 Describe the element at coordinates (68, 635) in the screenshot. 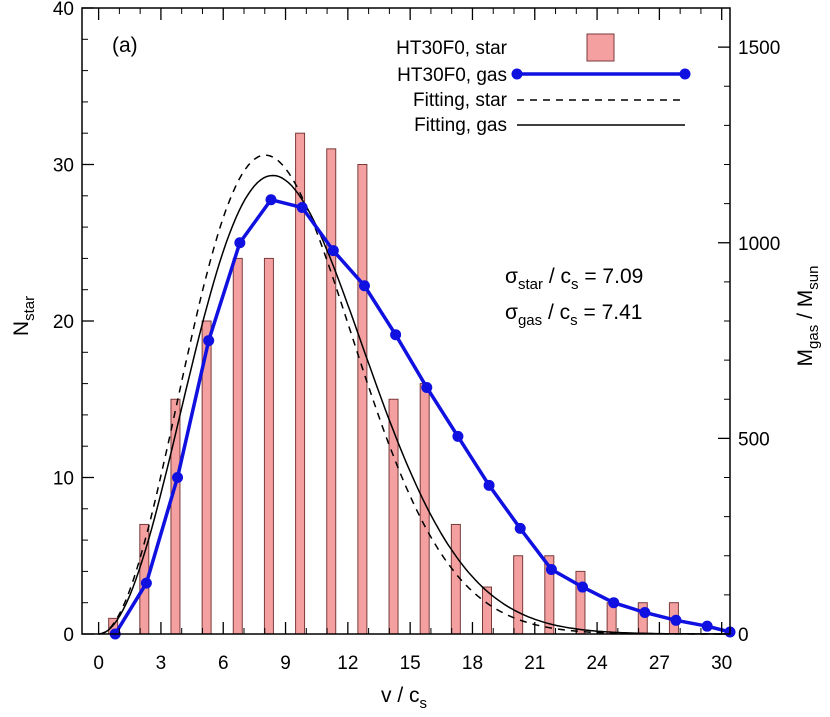

I see `y-left-tick-label: 0` at that location.